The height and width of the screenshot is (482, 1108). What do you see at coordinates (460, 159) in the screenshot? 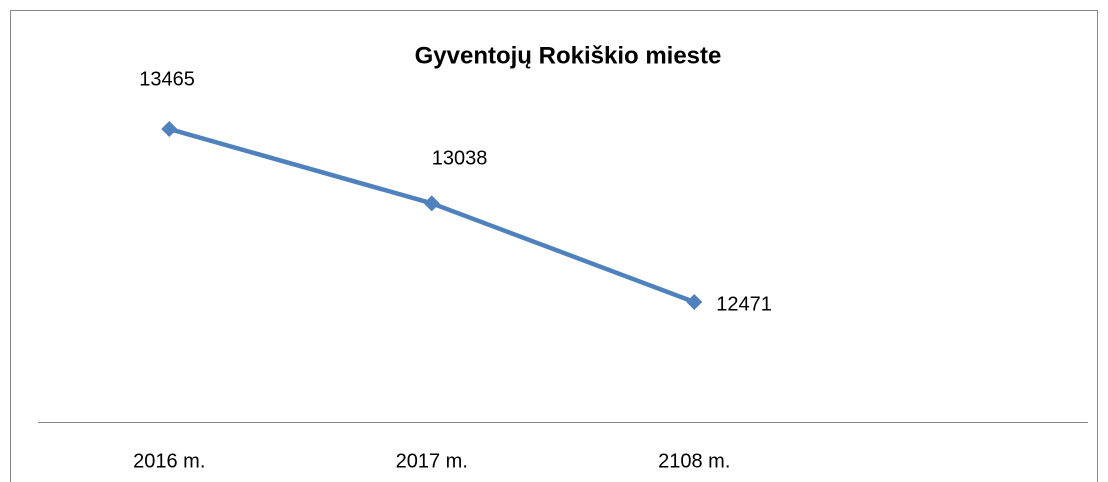
I see `data-label: 13038` at bounding box center [460, 159].